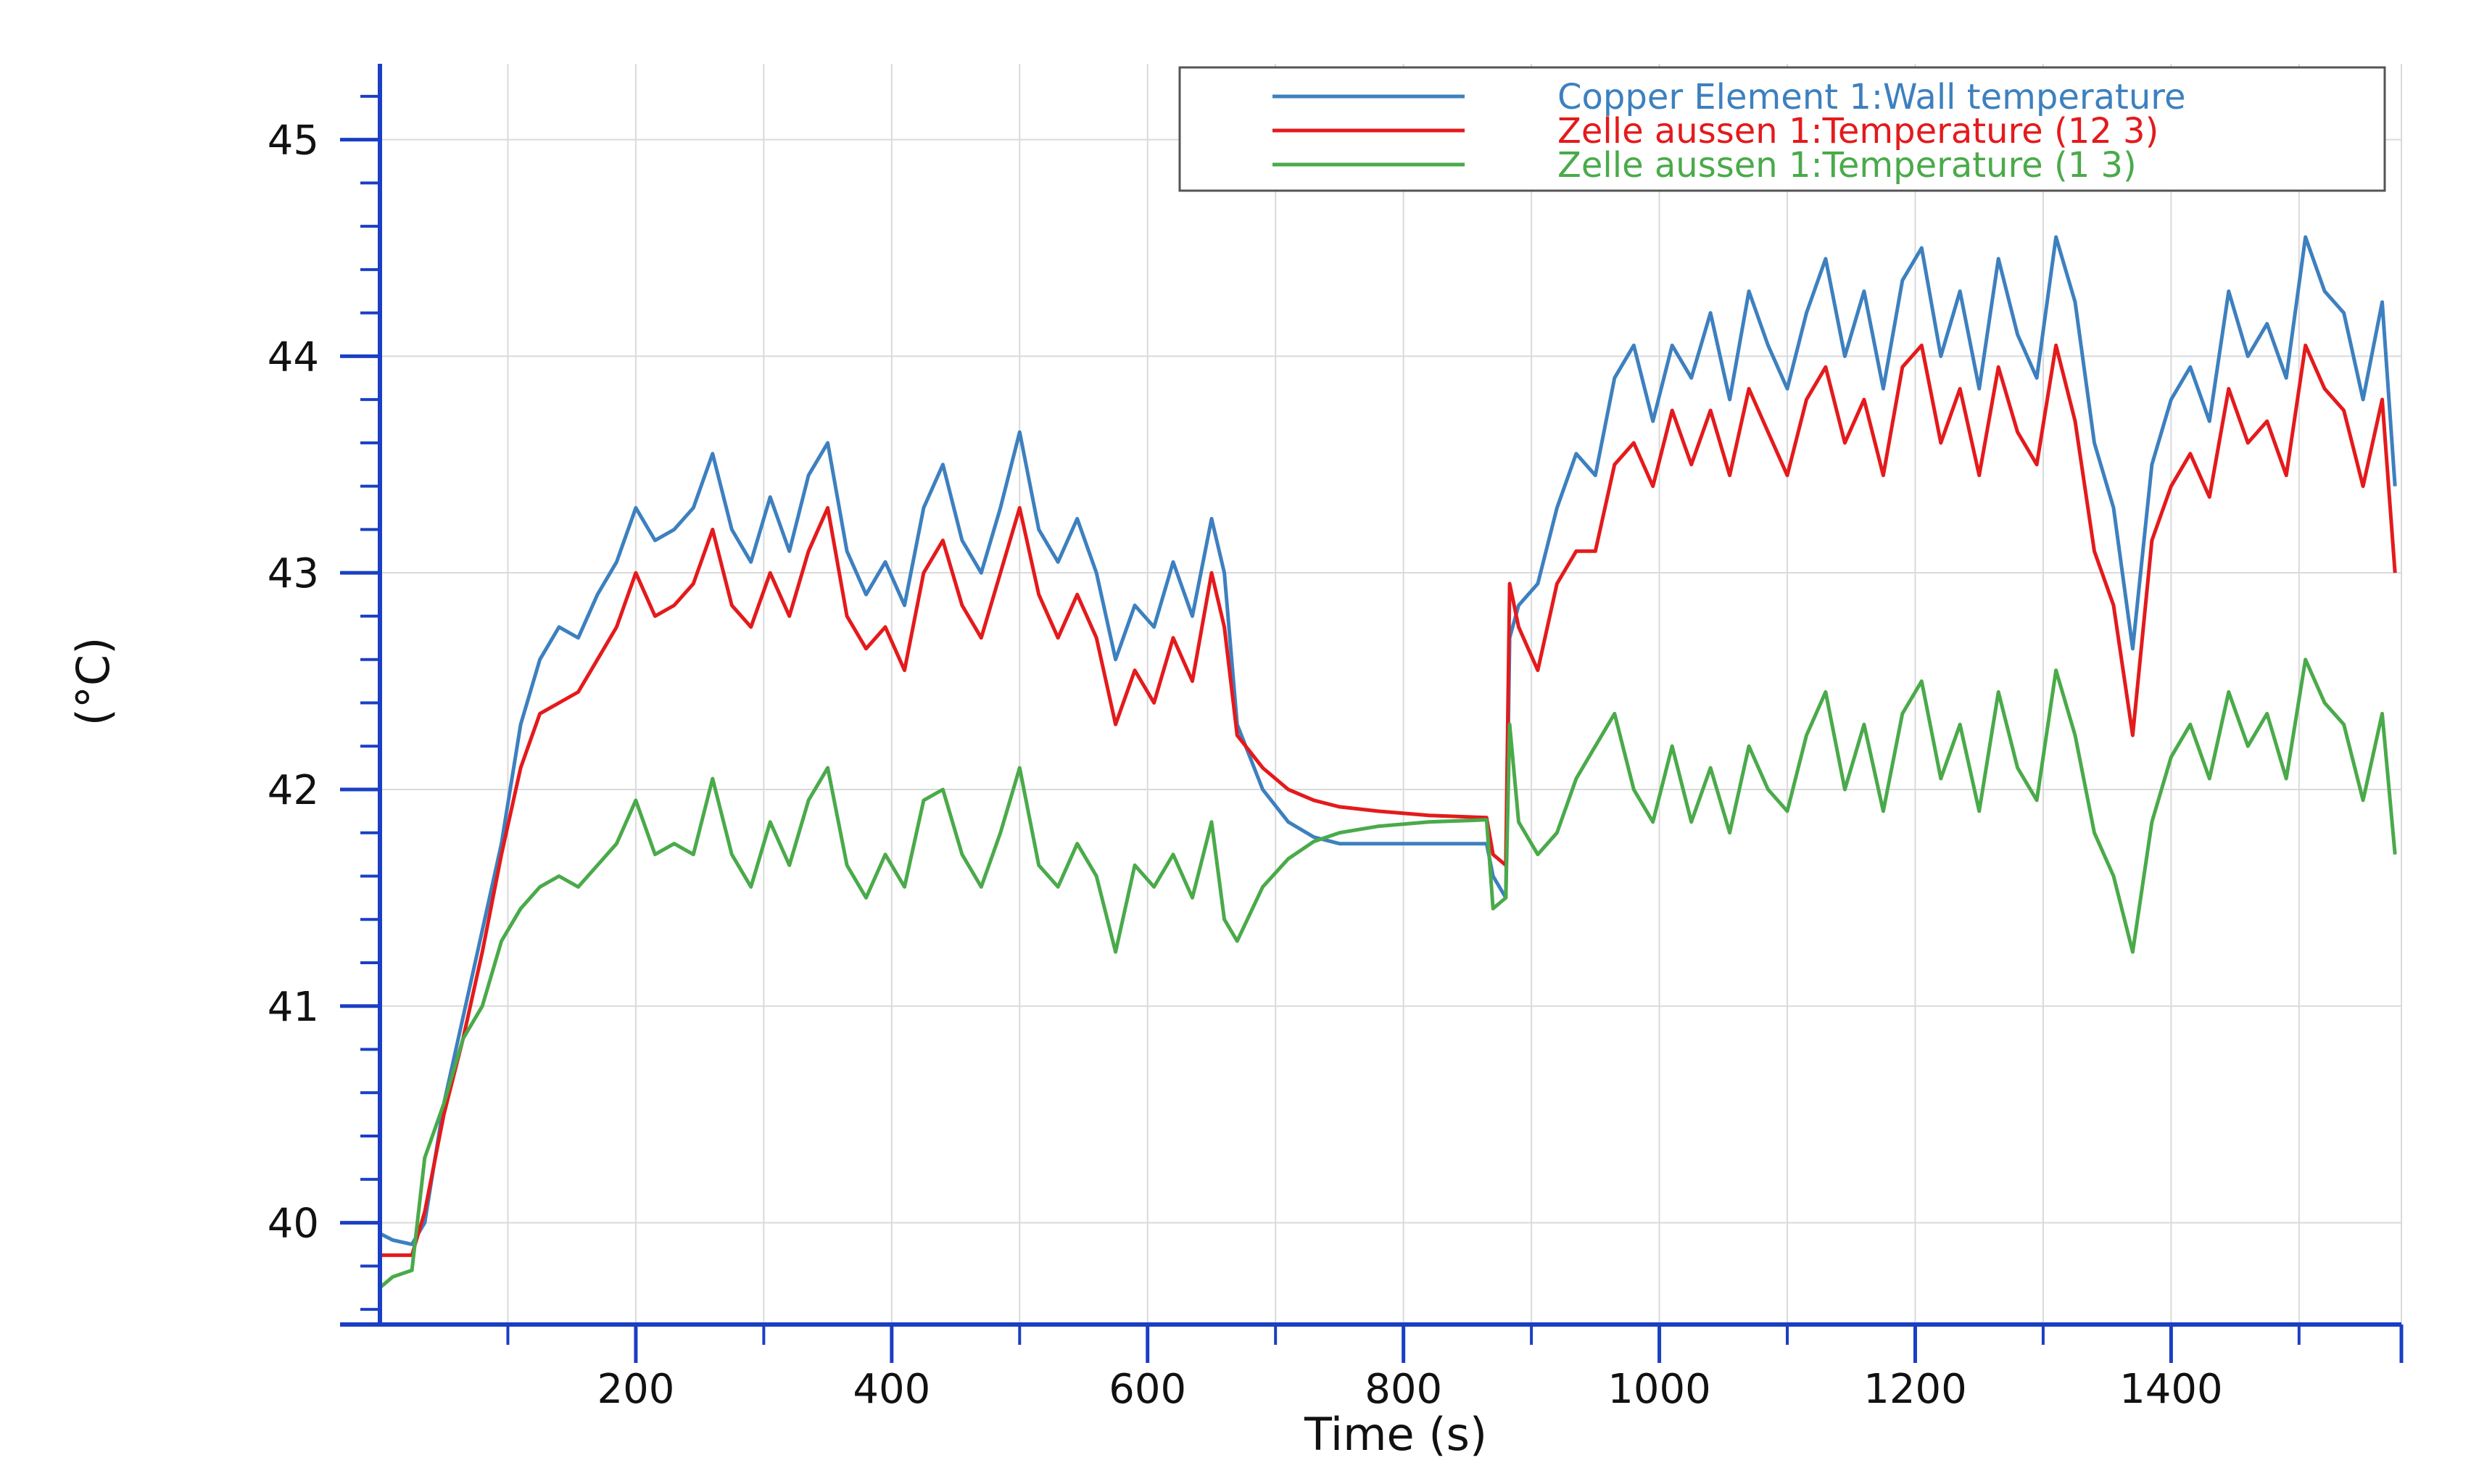 This screenshot has height=1484, width=2471. Describe the element at coordinates (293, 357) in the screenshot. I see `y-tick-label: 44` at that location.